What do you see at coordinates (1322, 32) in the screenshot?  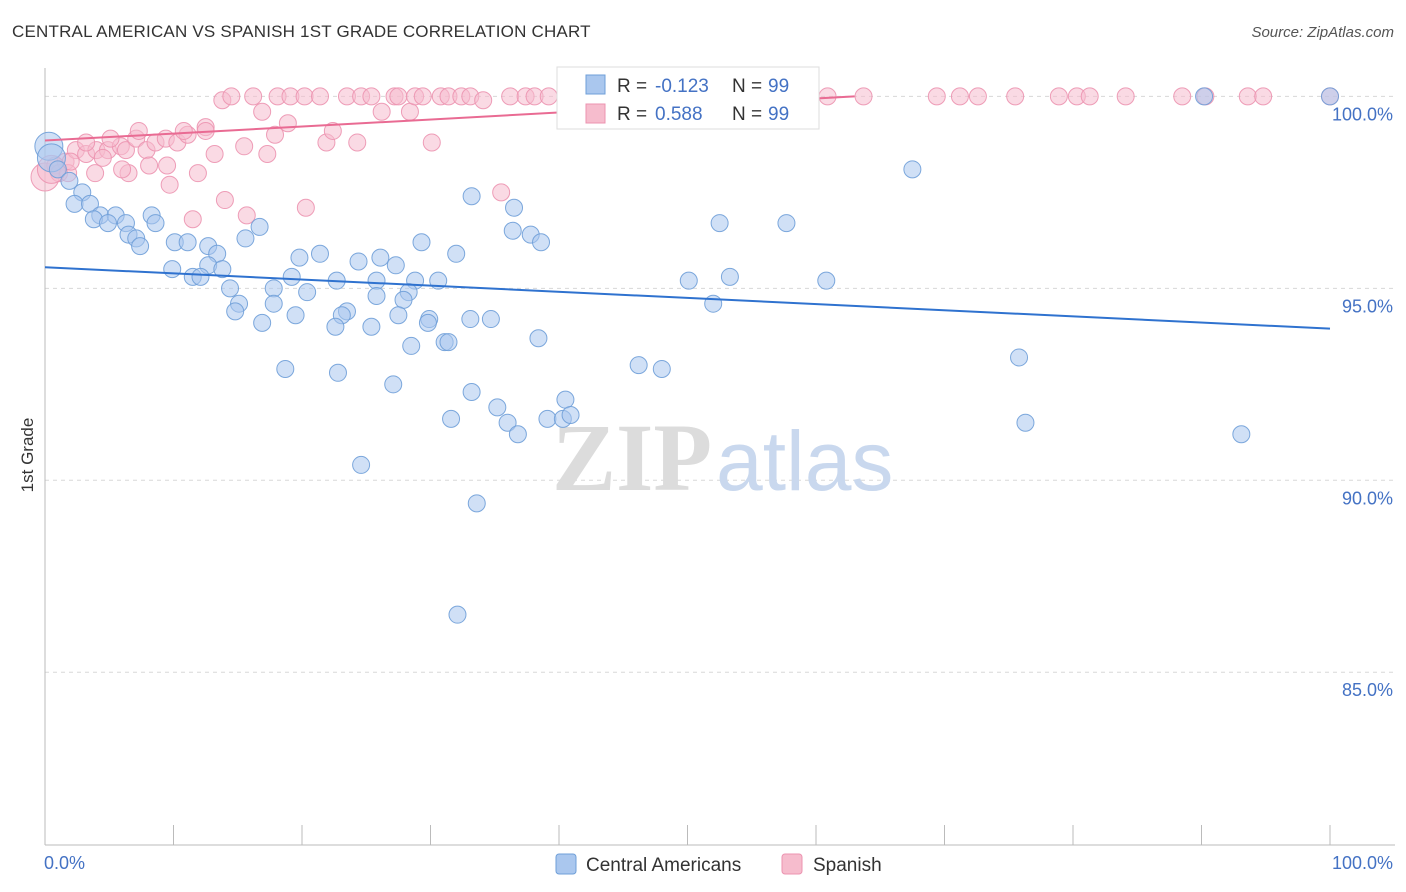 I see `source-label: Source: ZipAtlas.com` at bounding box center [1322, 32].